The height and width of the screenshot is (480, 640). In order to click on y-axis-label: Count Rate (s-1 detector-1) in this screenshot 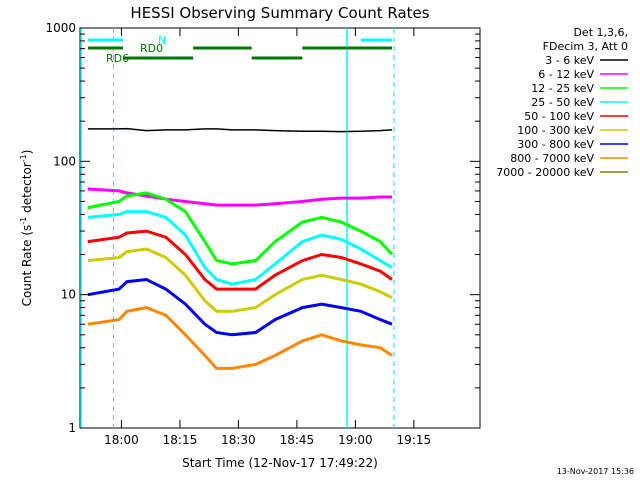, I will do `click(26, 228)`.